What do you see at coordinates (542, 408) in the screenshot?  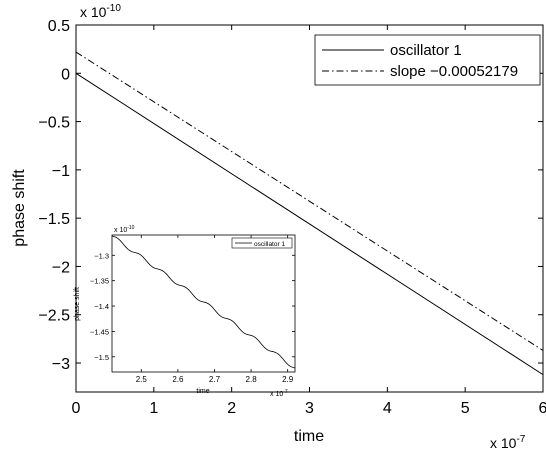 I see `main-x-tick-label: 6` at bounding box center [542, 408].